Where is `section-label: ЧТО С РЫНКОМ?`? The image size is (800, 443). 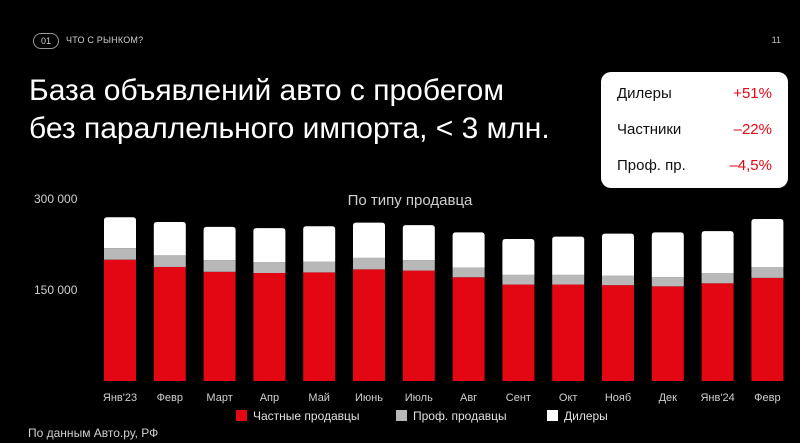
section-label: ЧТО С РЫНКОМ? is located at coordinates (105, 40).